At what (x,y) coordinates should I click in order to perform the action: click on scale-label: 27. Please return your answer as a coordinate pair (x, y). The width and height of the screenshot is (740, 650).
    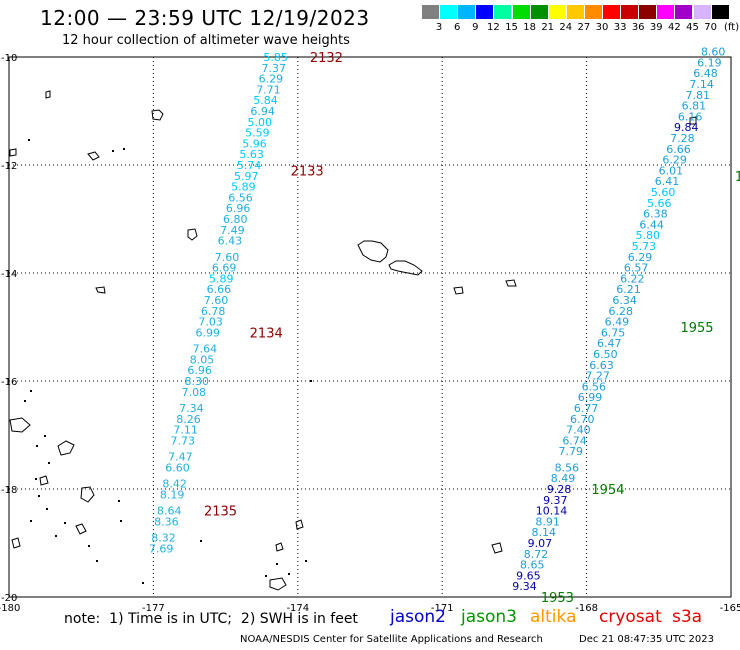
    Looking at the image, I should click on (584, 27).